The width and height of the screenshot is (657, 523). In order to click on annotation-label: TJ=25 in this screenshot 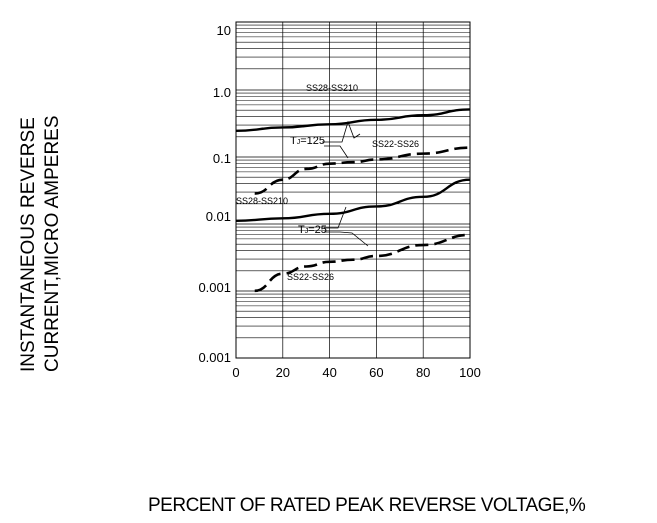, I will do `click(312, 230)`.